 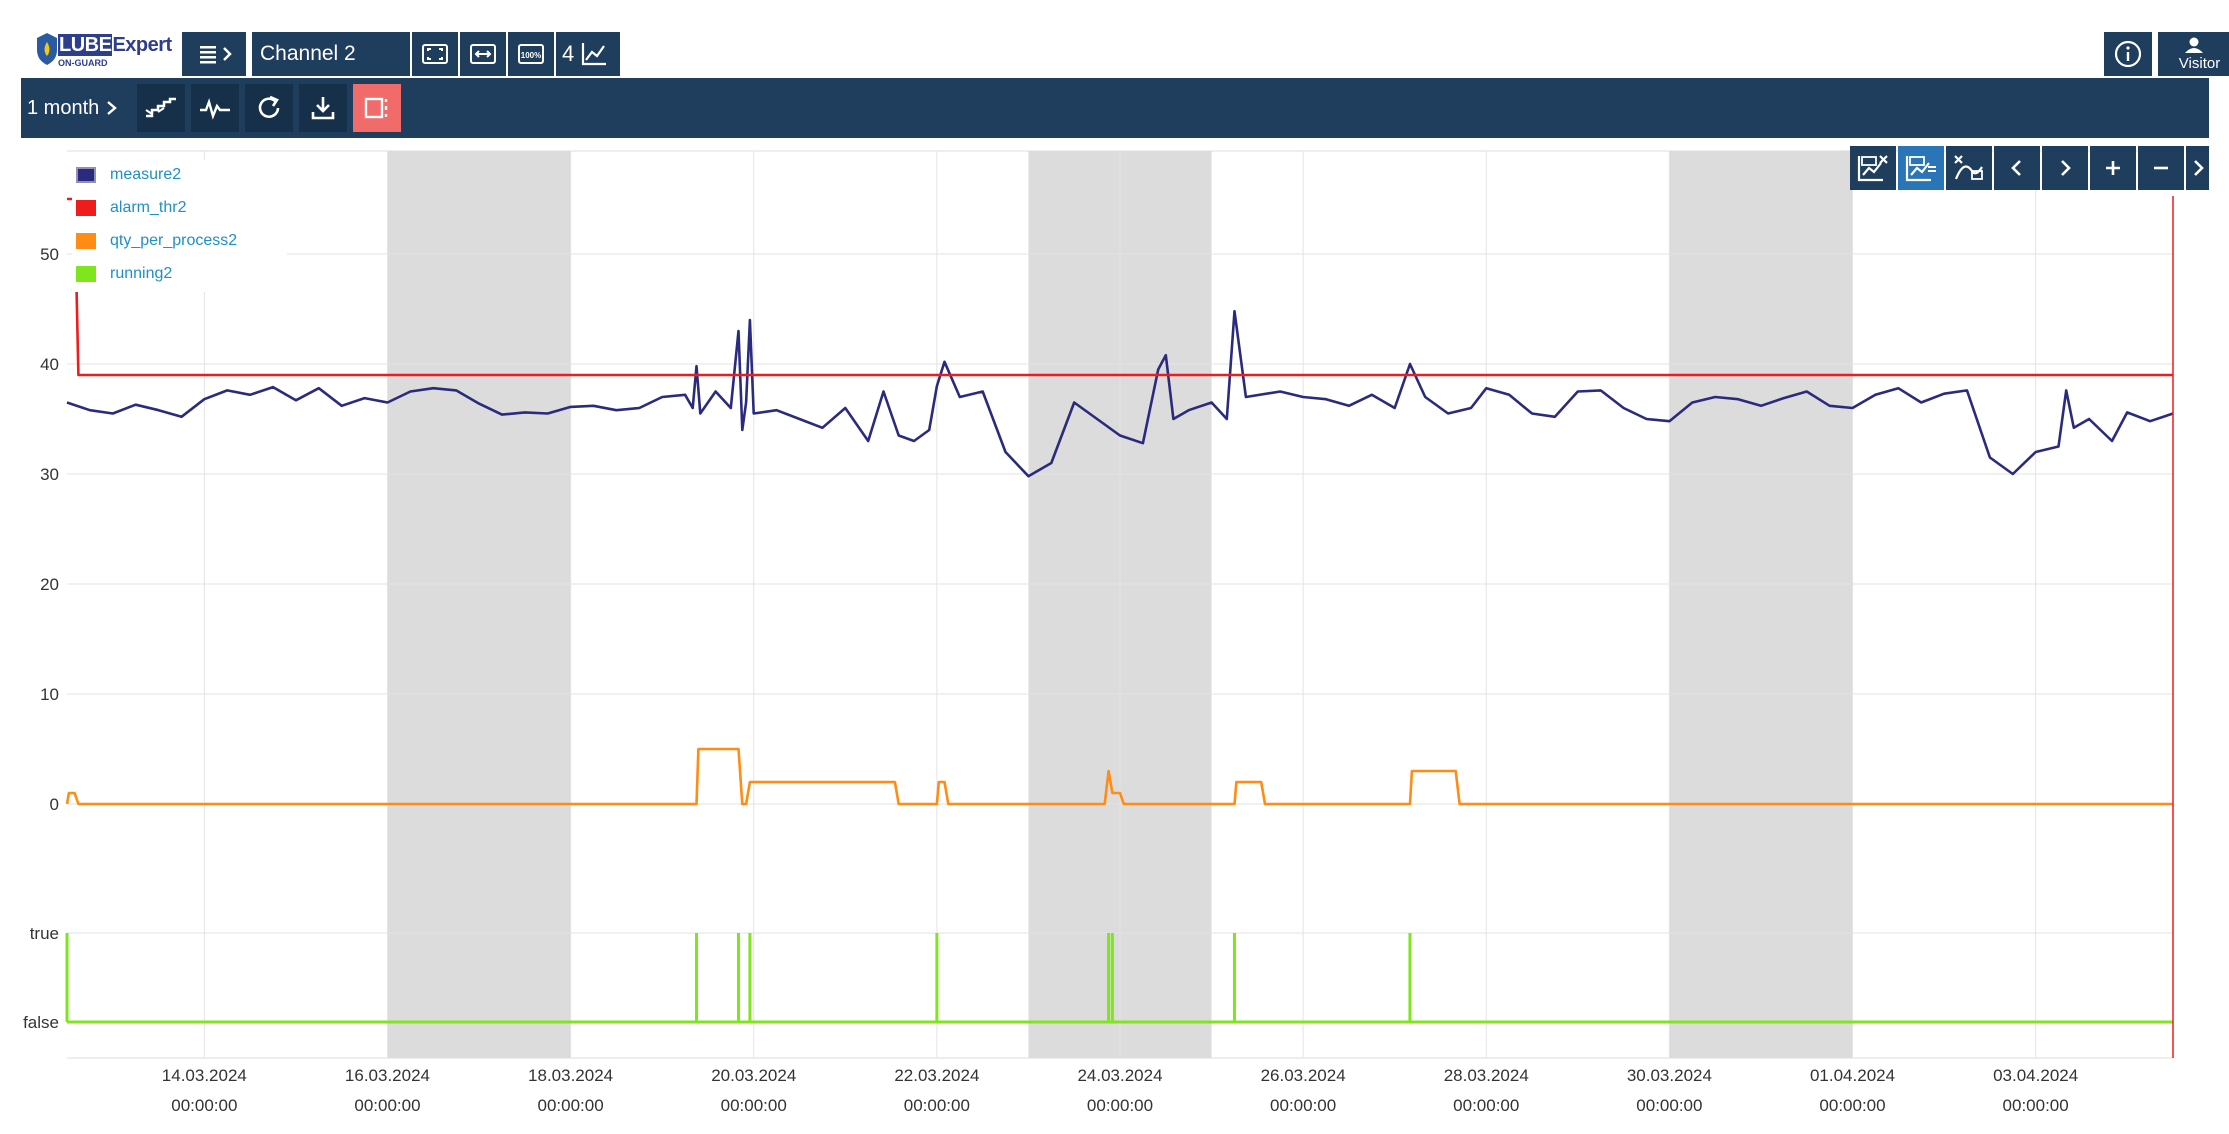 I want to click on x-tick-date: 30.03.2024, so click(x=1669, y=1075).